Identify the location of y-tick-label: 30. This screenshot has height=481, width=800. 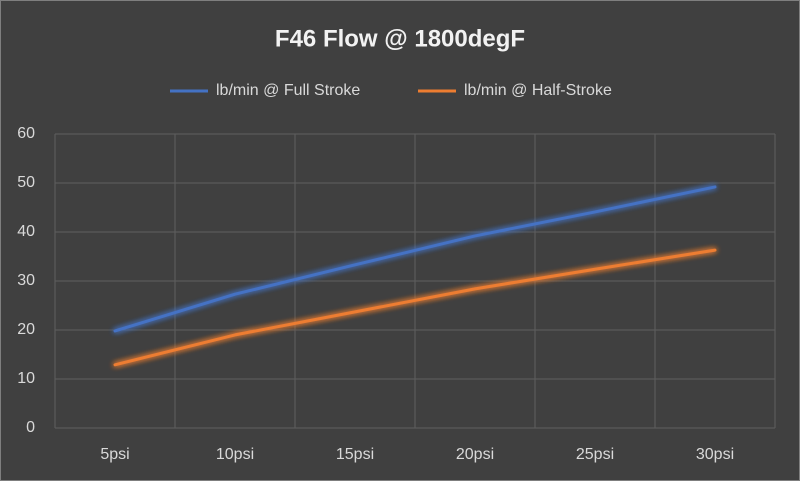
(26, 280).